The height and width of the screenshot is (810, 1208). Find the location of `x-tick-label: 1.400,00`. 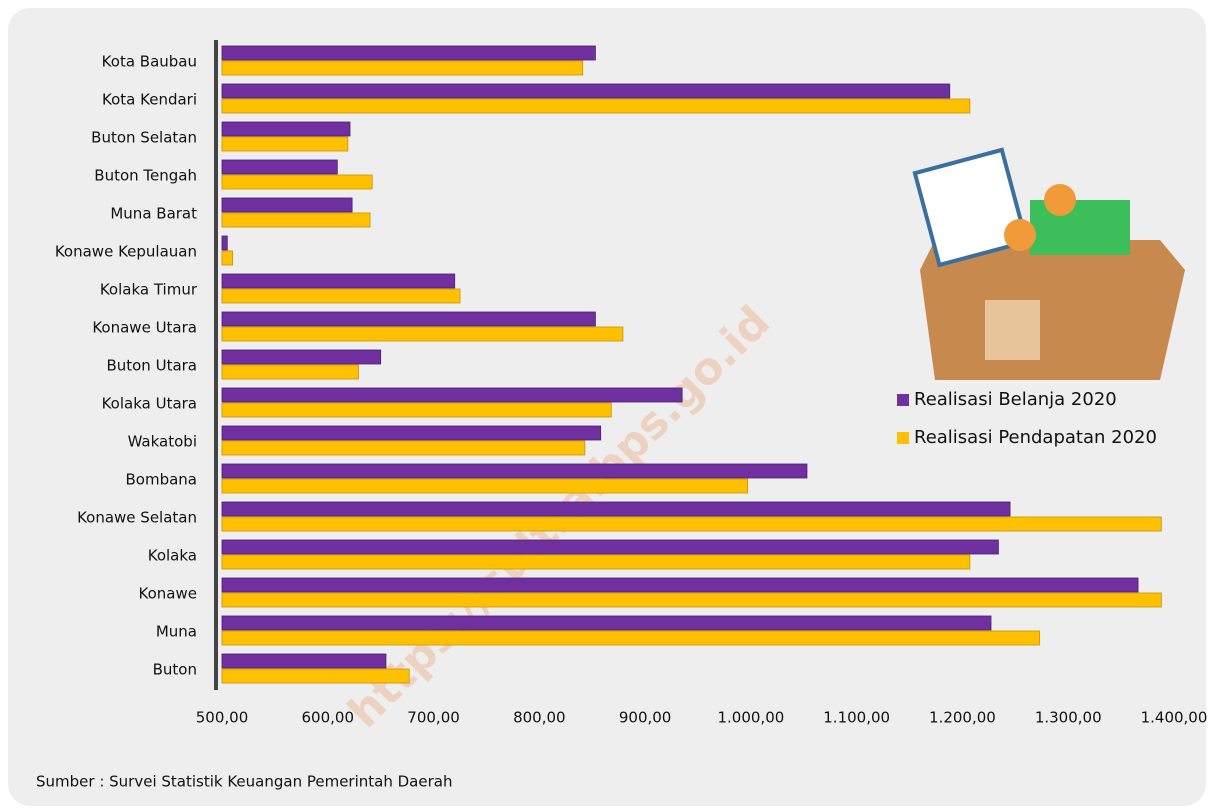

x-tick-label: 1.400,00 is located at coordinates (1174, 718).